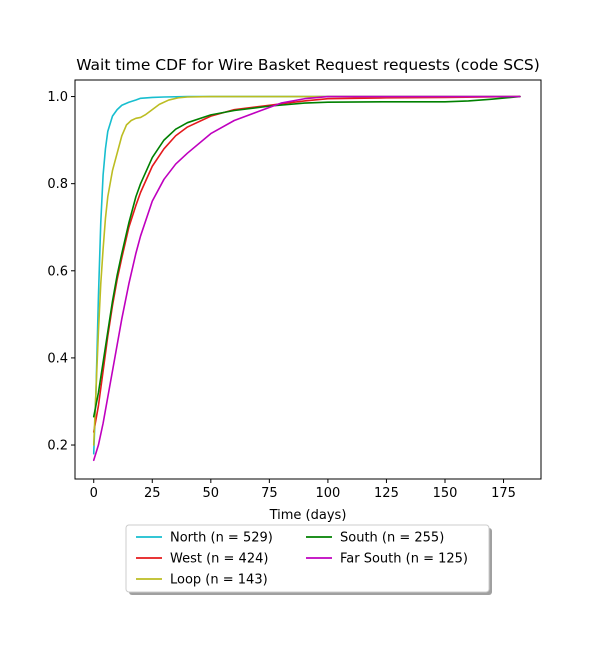 Image resolution: width=600 pixels, height=650 pixels. Describe the element at coordinates (211, 493) in the screenshot. I see `x-tick-label: 50` at that location.